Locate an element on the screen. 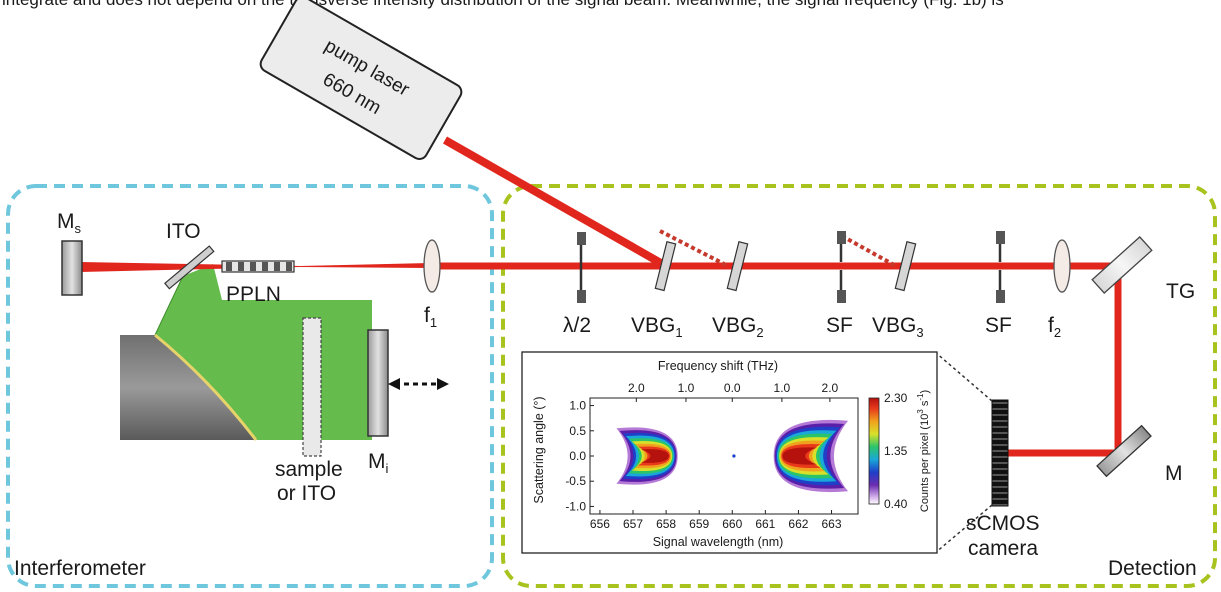  label-camera-1: sCMOS is located at coordinates (1003, 523).